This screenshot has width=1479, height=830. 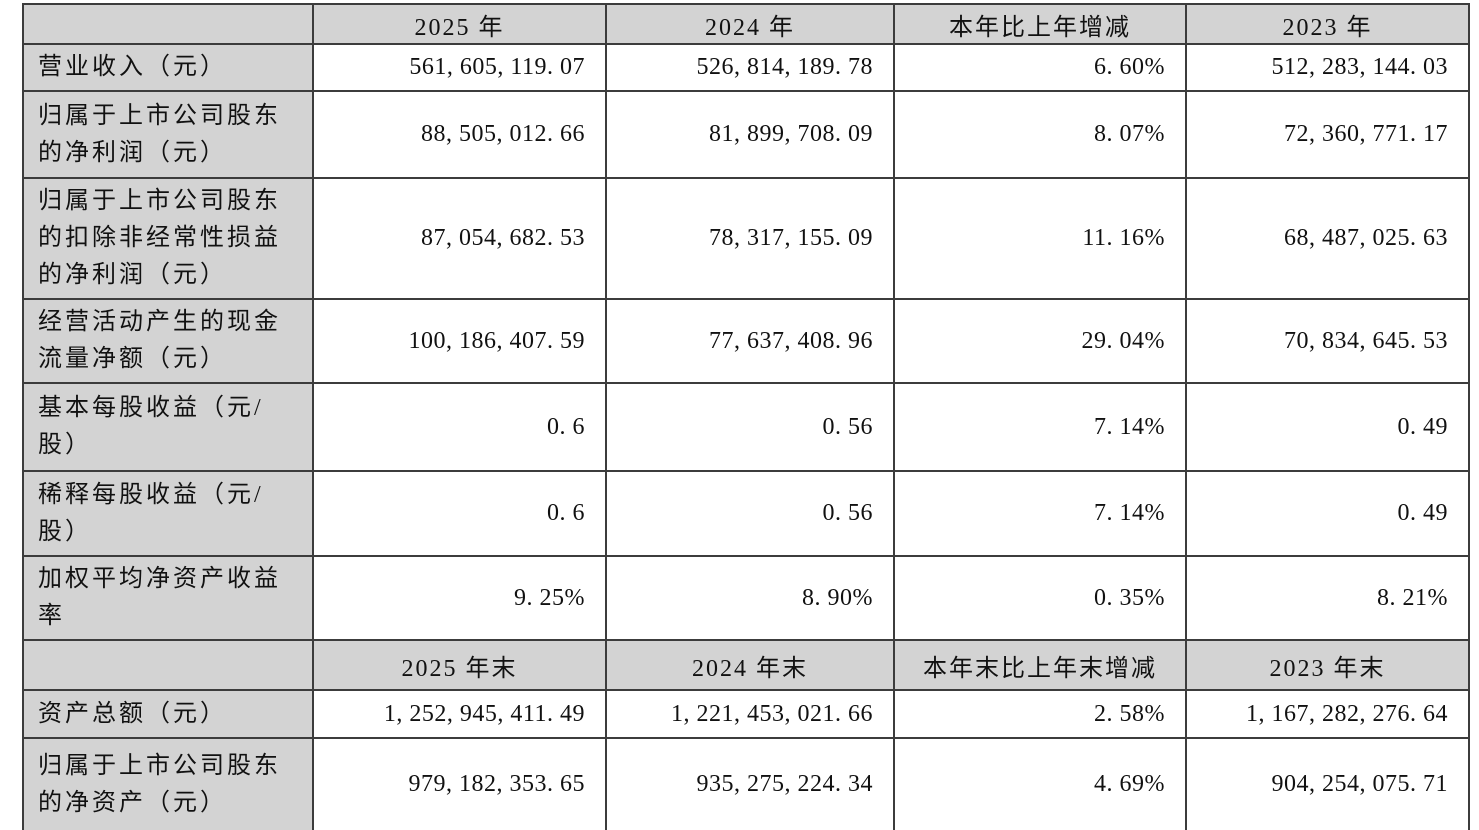 What do you see at coordinates (168, 341) in the screenshot?
I see `row-label: 经营活动产生的现金 流量净额（元）` at bounding box center [168, 341].